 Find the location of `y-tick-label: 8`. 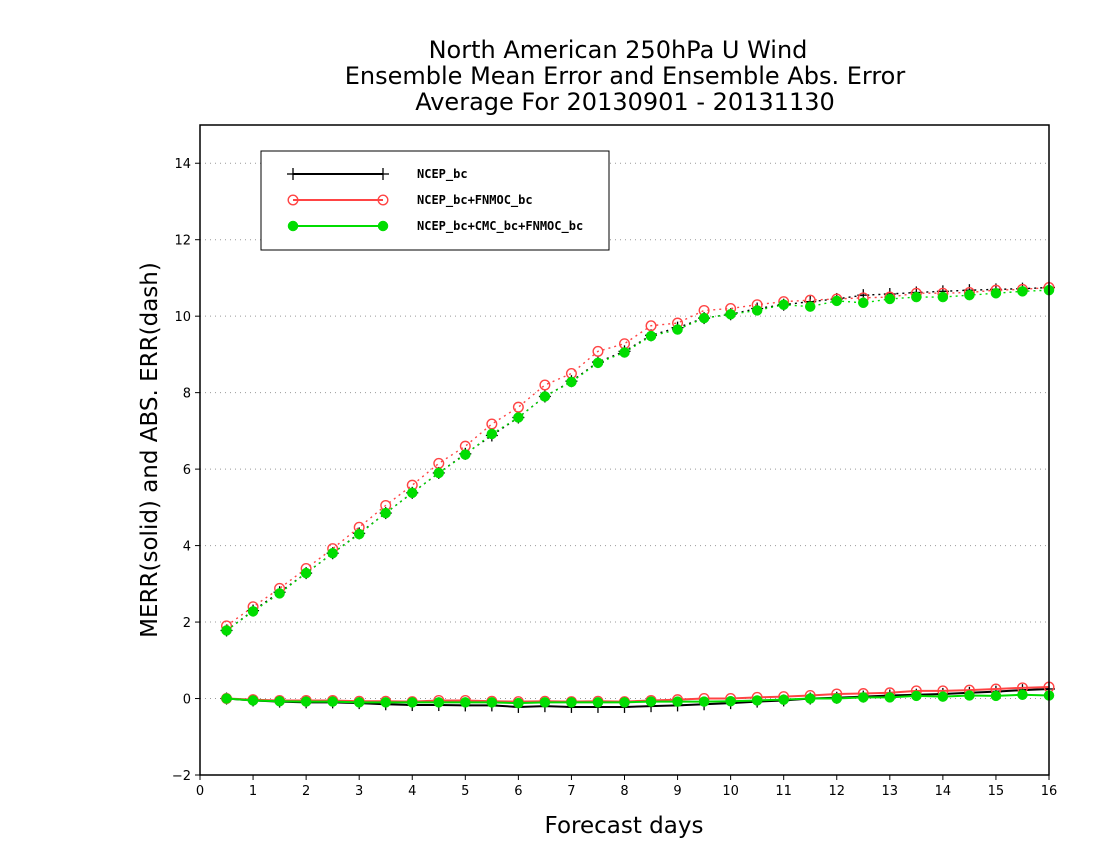

y-tick-label: 8 is located at coordinates (187, 394).